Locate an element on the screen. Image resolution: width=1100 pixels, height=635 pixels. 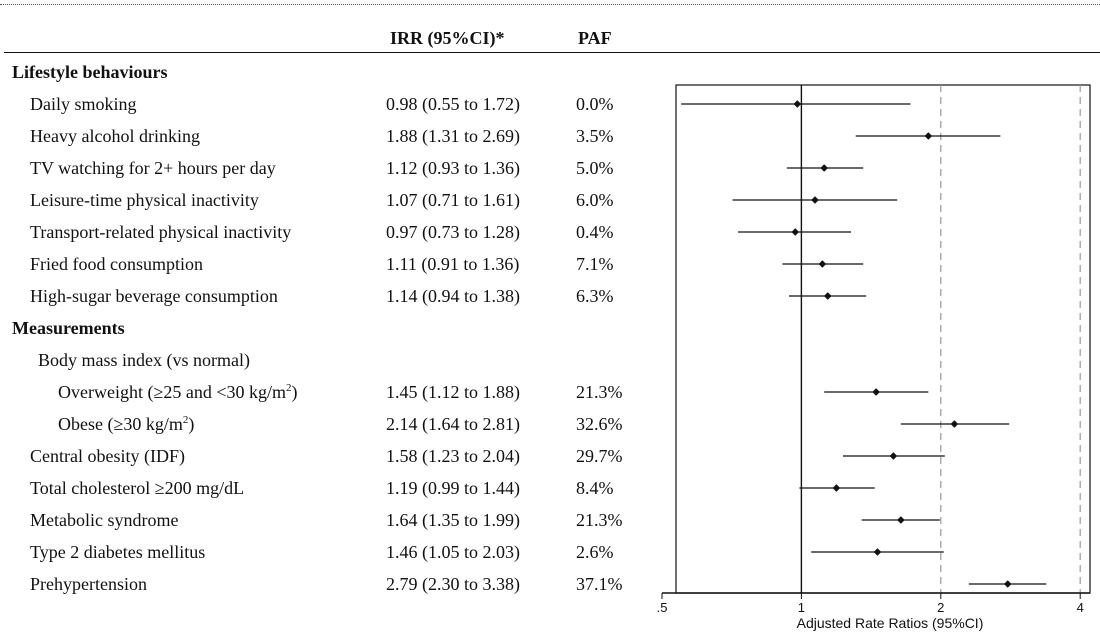
irr-value: 1.12 (0.93 to 1.36) is located at coordinates (453, 168).